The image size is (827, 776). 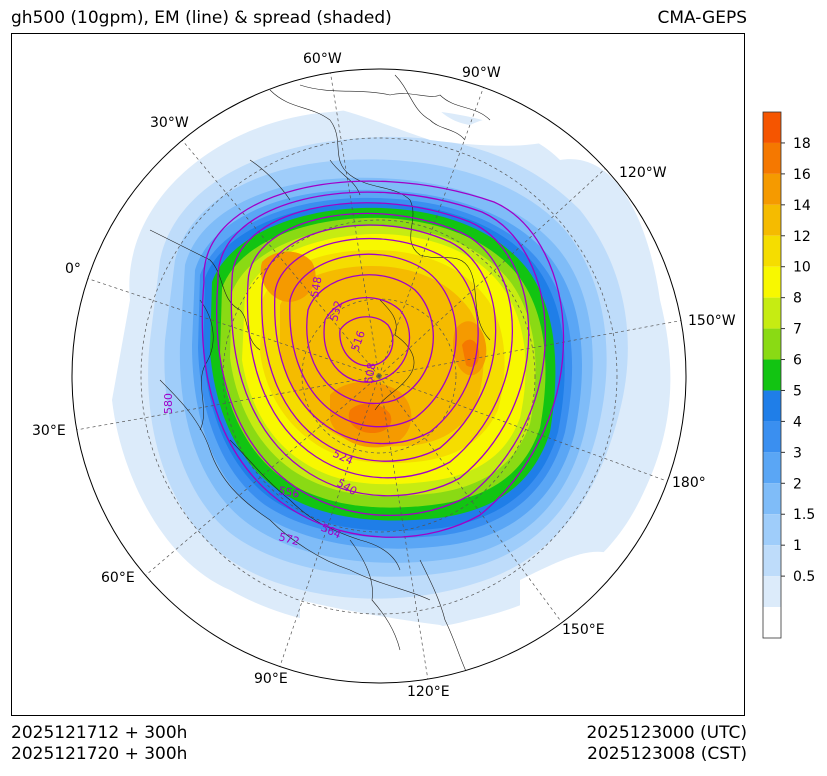 What do you see at coordinates (797, 546) in the screenshot?
I see `colorbar-label: 1` at bounding box center [797, 546].